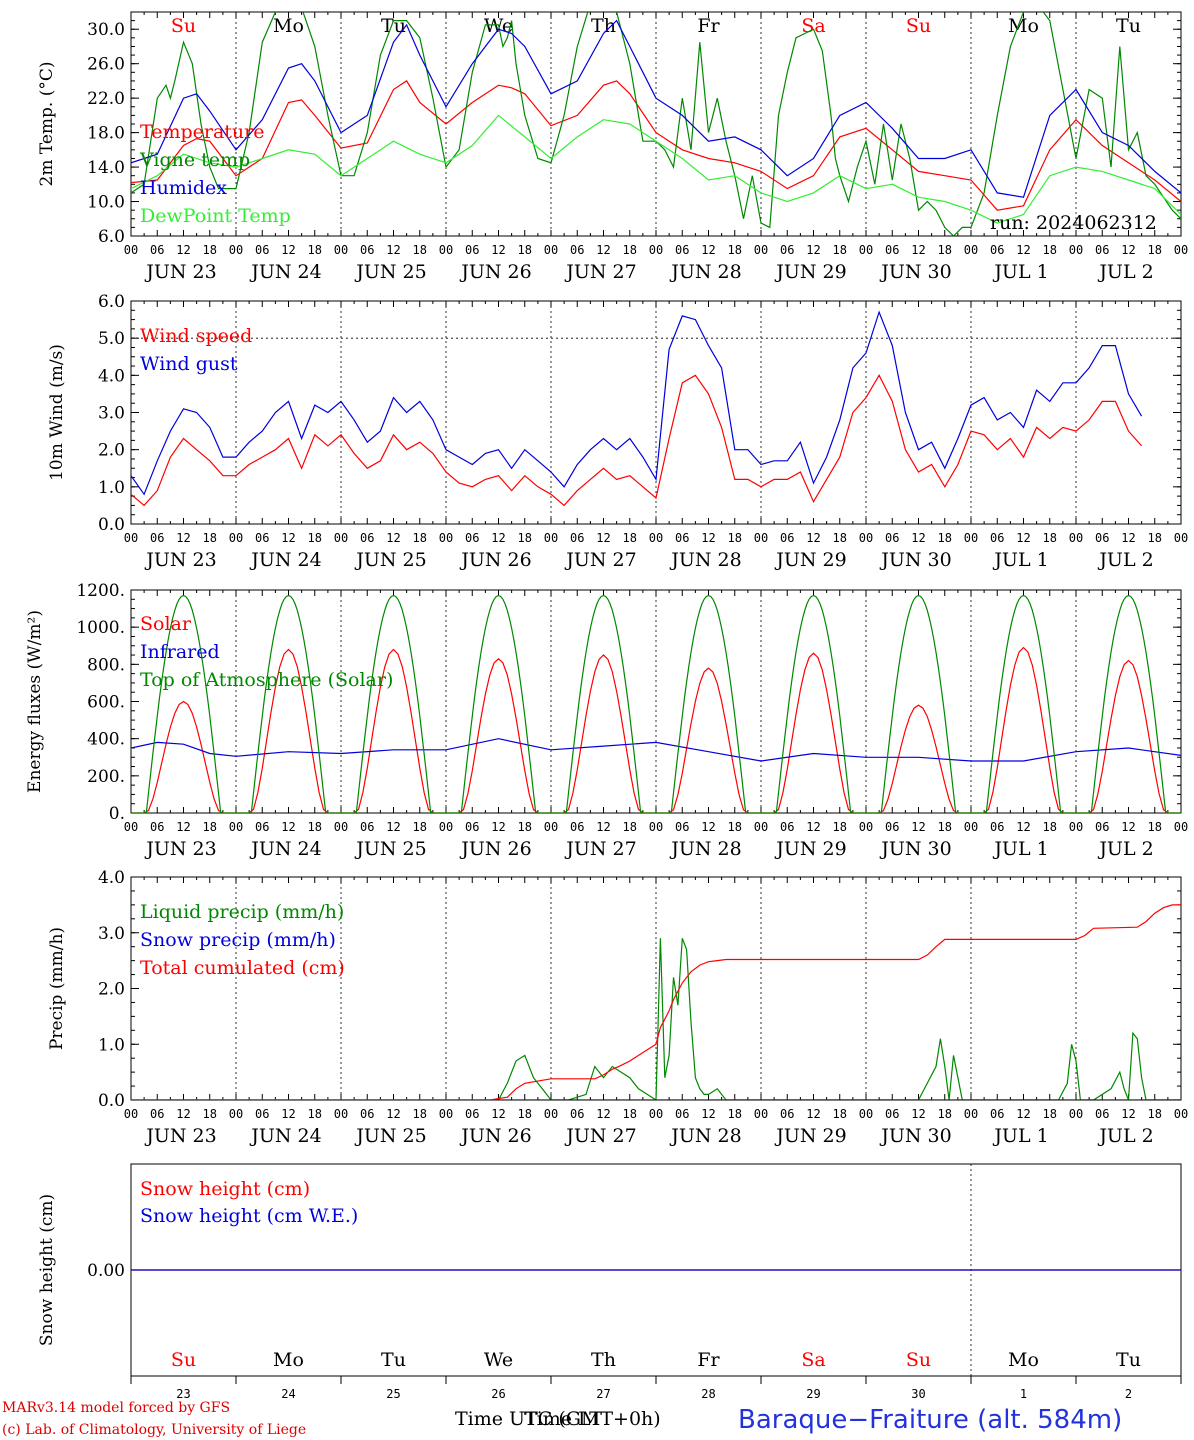 This screenshot has height=1440, width=1194. What do you see at coordinates (285, 272) in the screenshot?
I see `date-label: JUN 24` at bounding box center [285, 272].